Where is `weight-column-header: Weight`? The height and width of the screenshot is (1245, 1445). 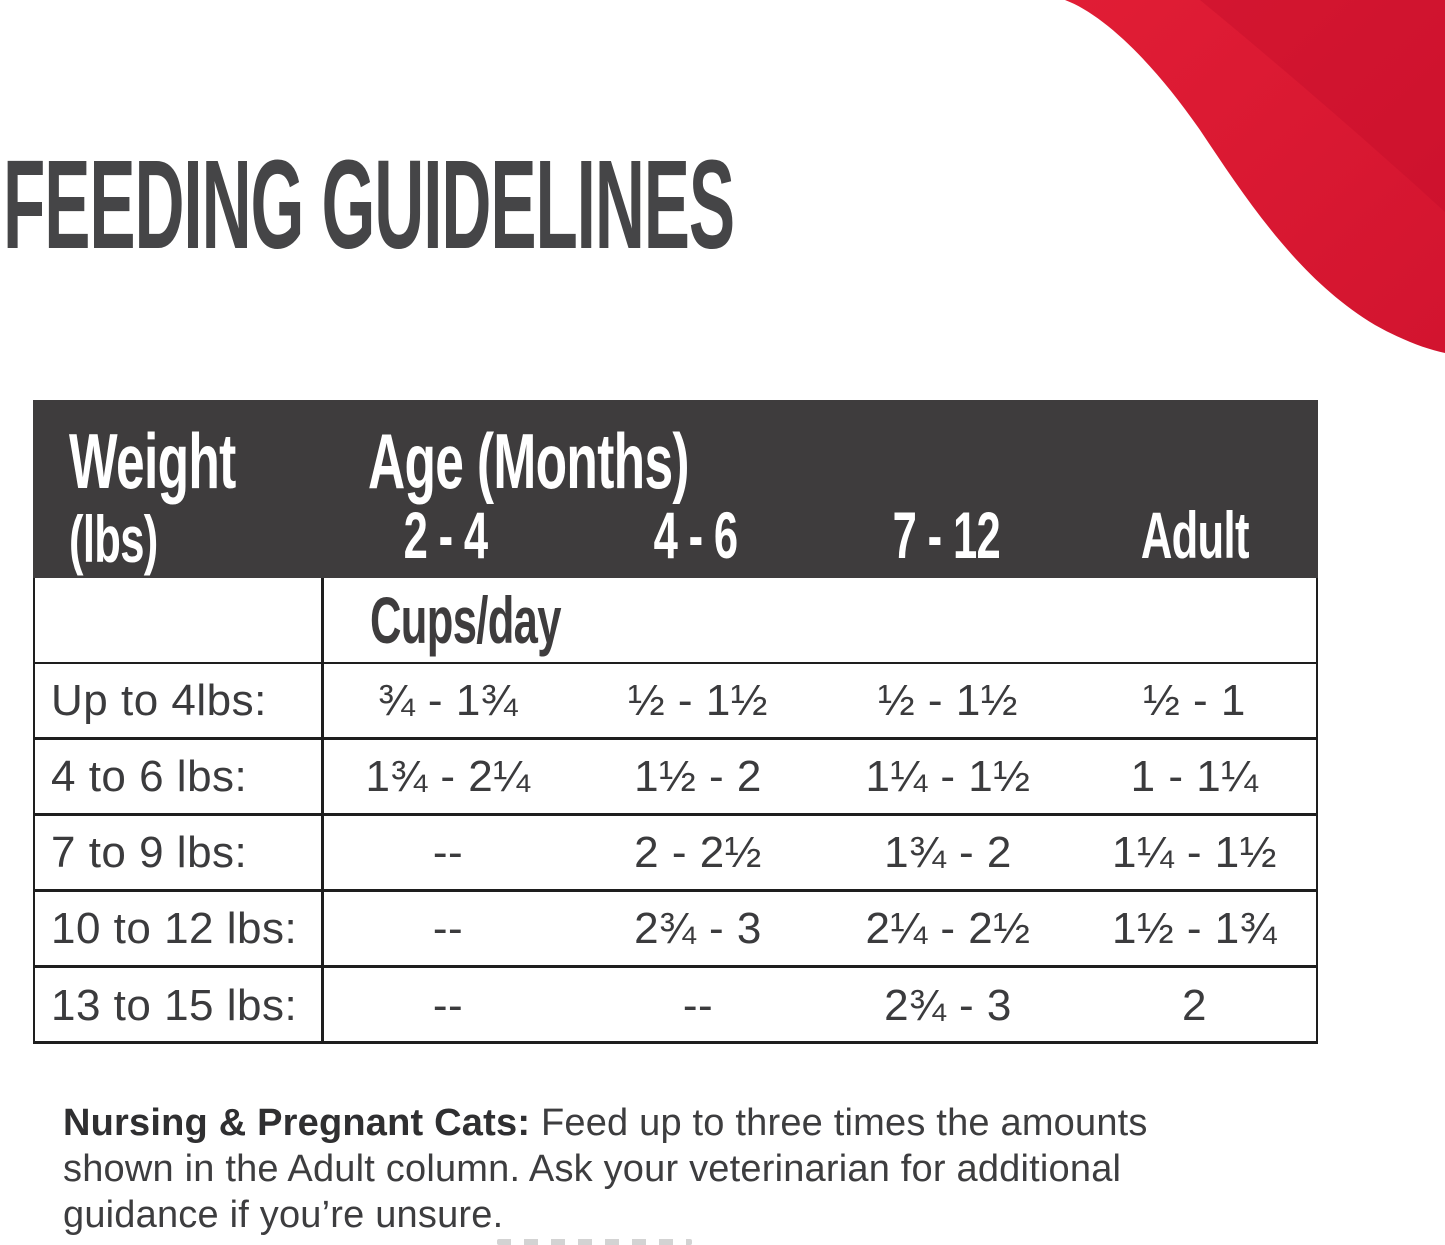
weight-column-header: Weight is located at coordinates (152, 461).